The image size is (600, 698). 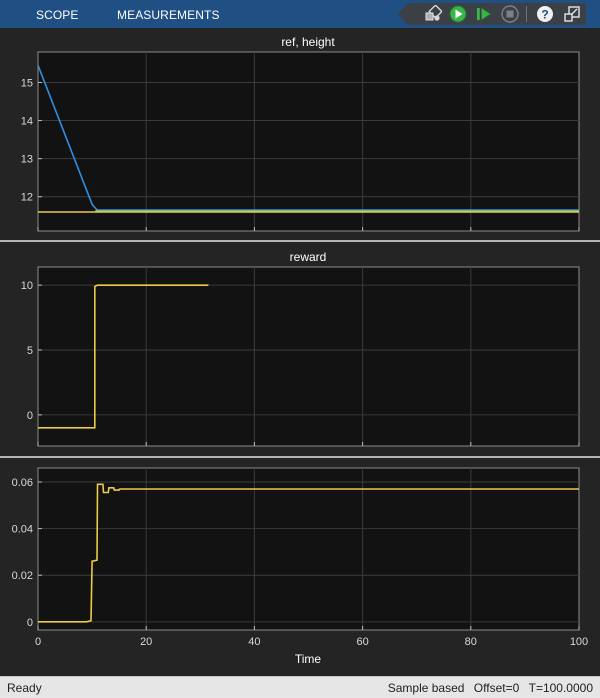 What do you see at coordinates (496, 688) in the screenshot?
I see `offset-readout: Offset=0` at bounding box center [496, 688].